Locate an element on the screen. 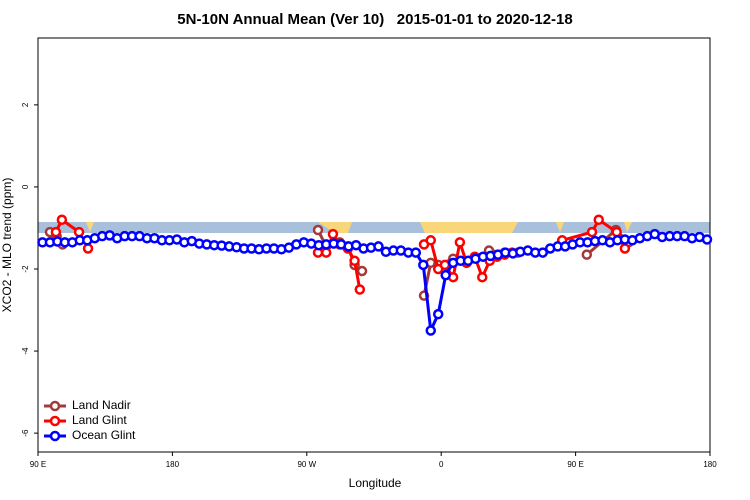 The image size is (750, 500). y-tick-label: -4 is located at coordinates (25, 351).